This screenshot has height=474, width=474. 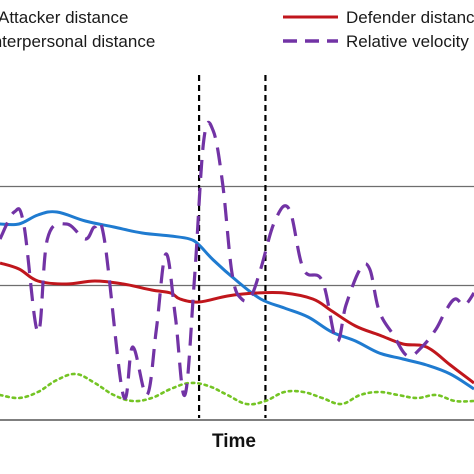 I want to click on x-axis-label: Time, so click(x=234, y=441).